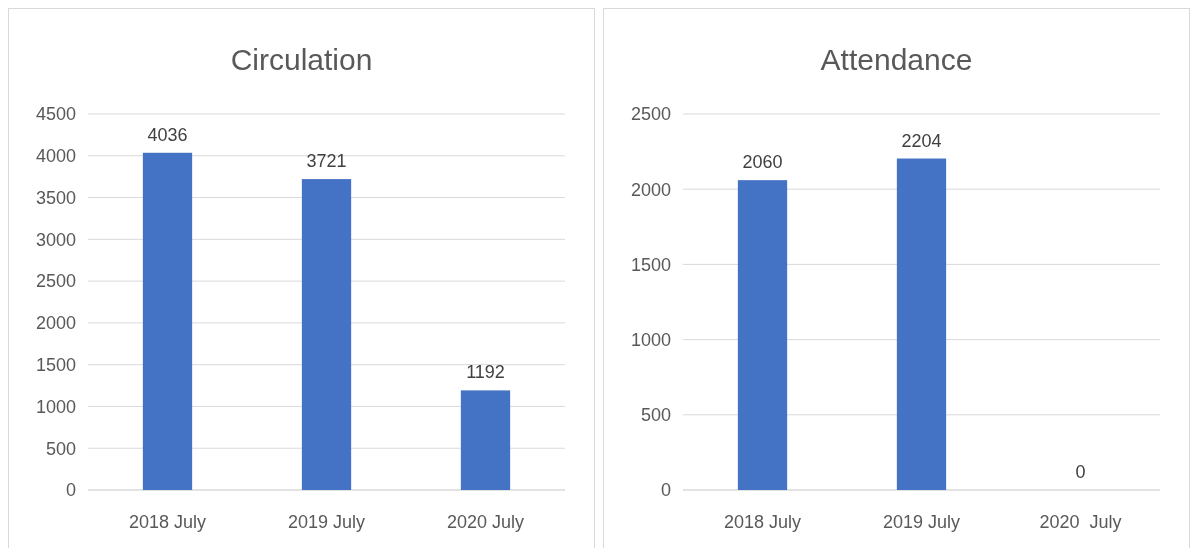 The height and width of the screenshot is (548, 1198). I want to click on data-label: 2204, so click(921, 140).